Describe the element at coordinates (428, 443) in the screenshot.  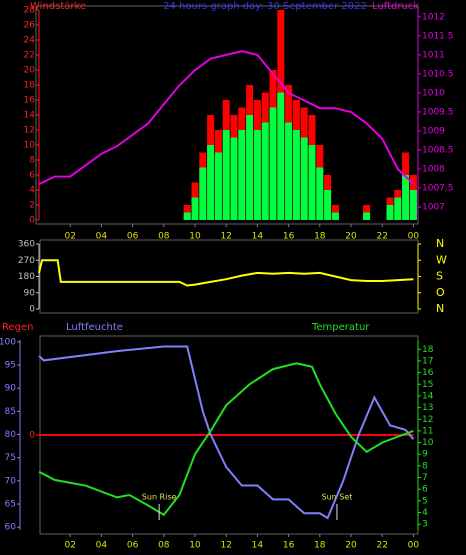
I see `y2-tick-label: 10` at that location.